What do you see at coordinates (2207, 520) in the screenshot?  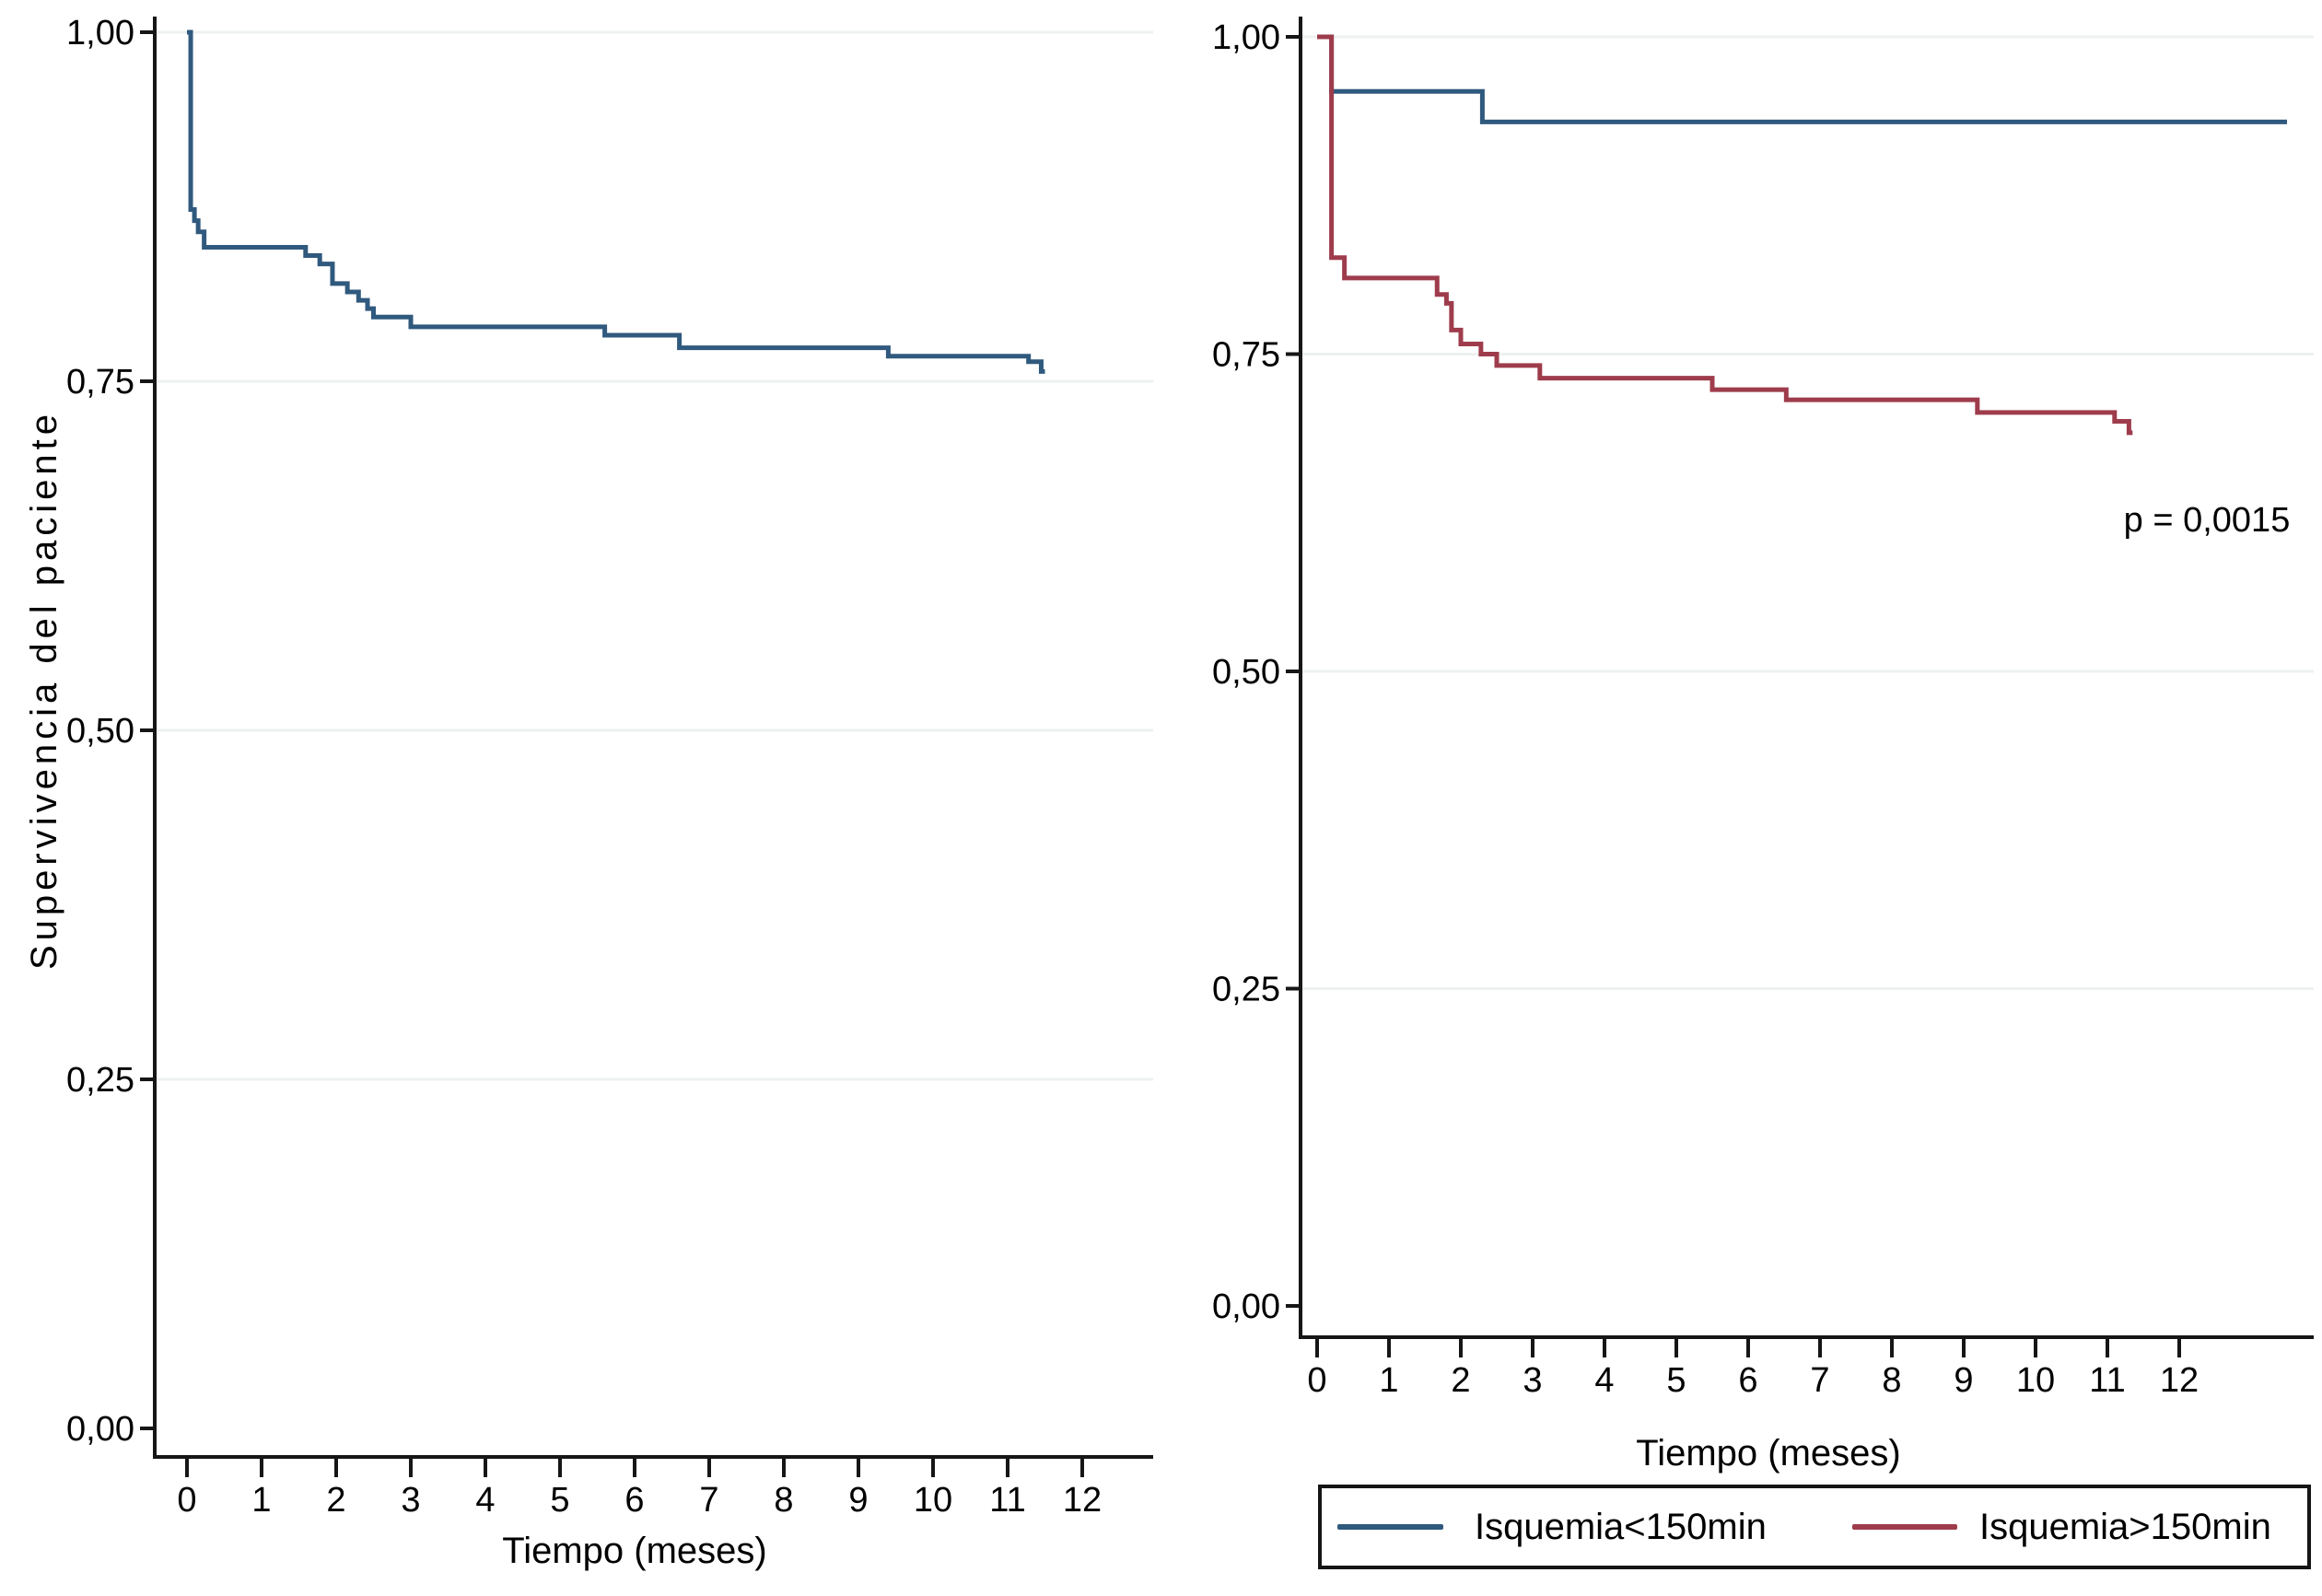 I see `p-value-annotation: p = 0,0015` at bounding box center [2207, 520].